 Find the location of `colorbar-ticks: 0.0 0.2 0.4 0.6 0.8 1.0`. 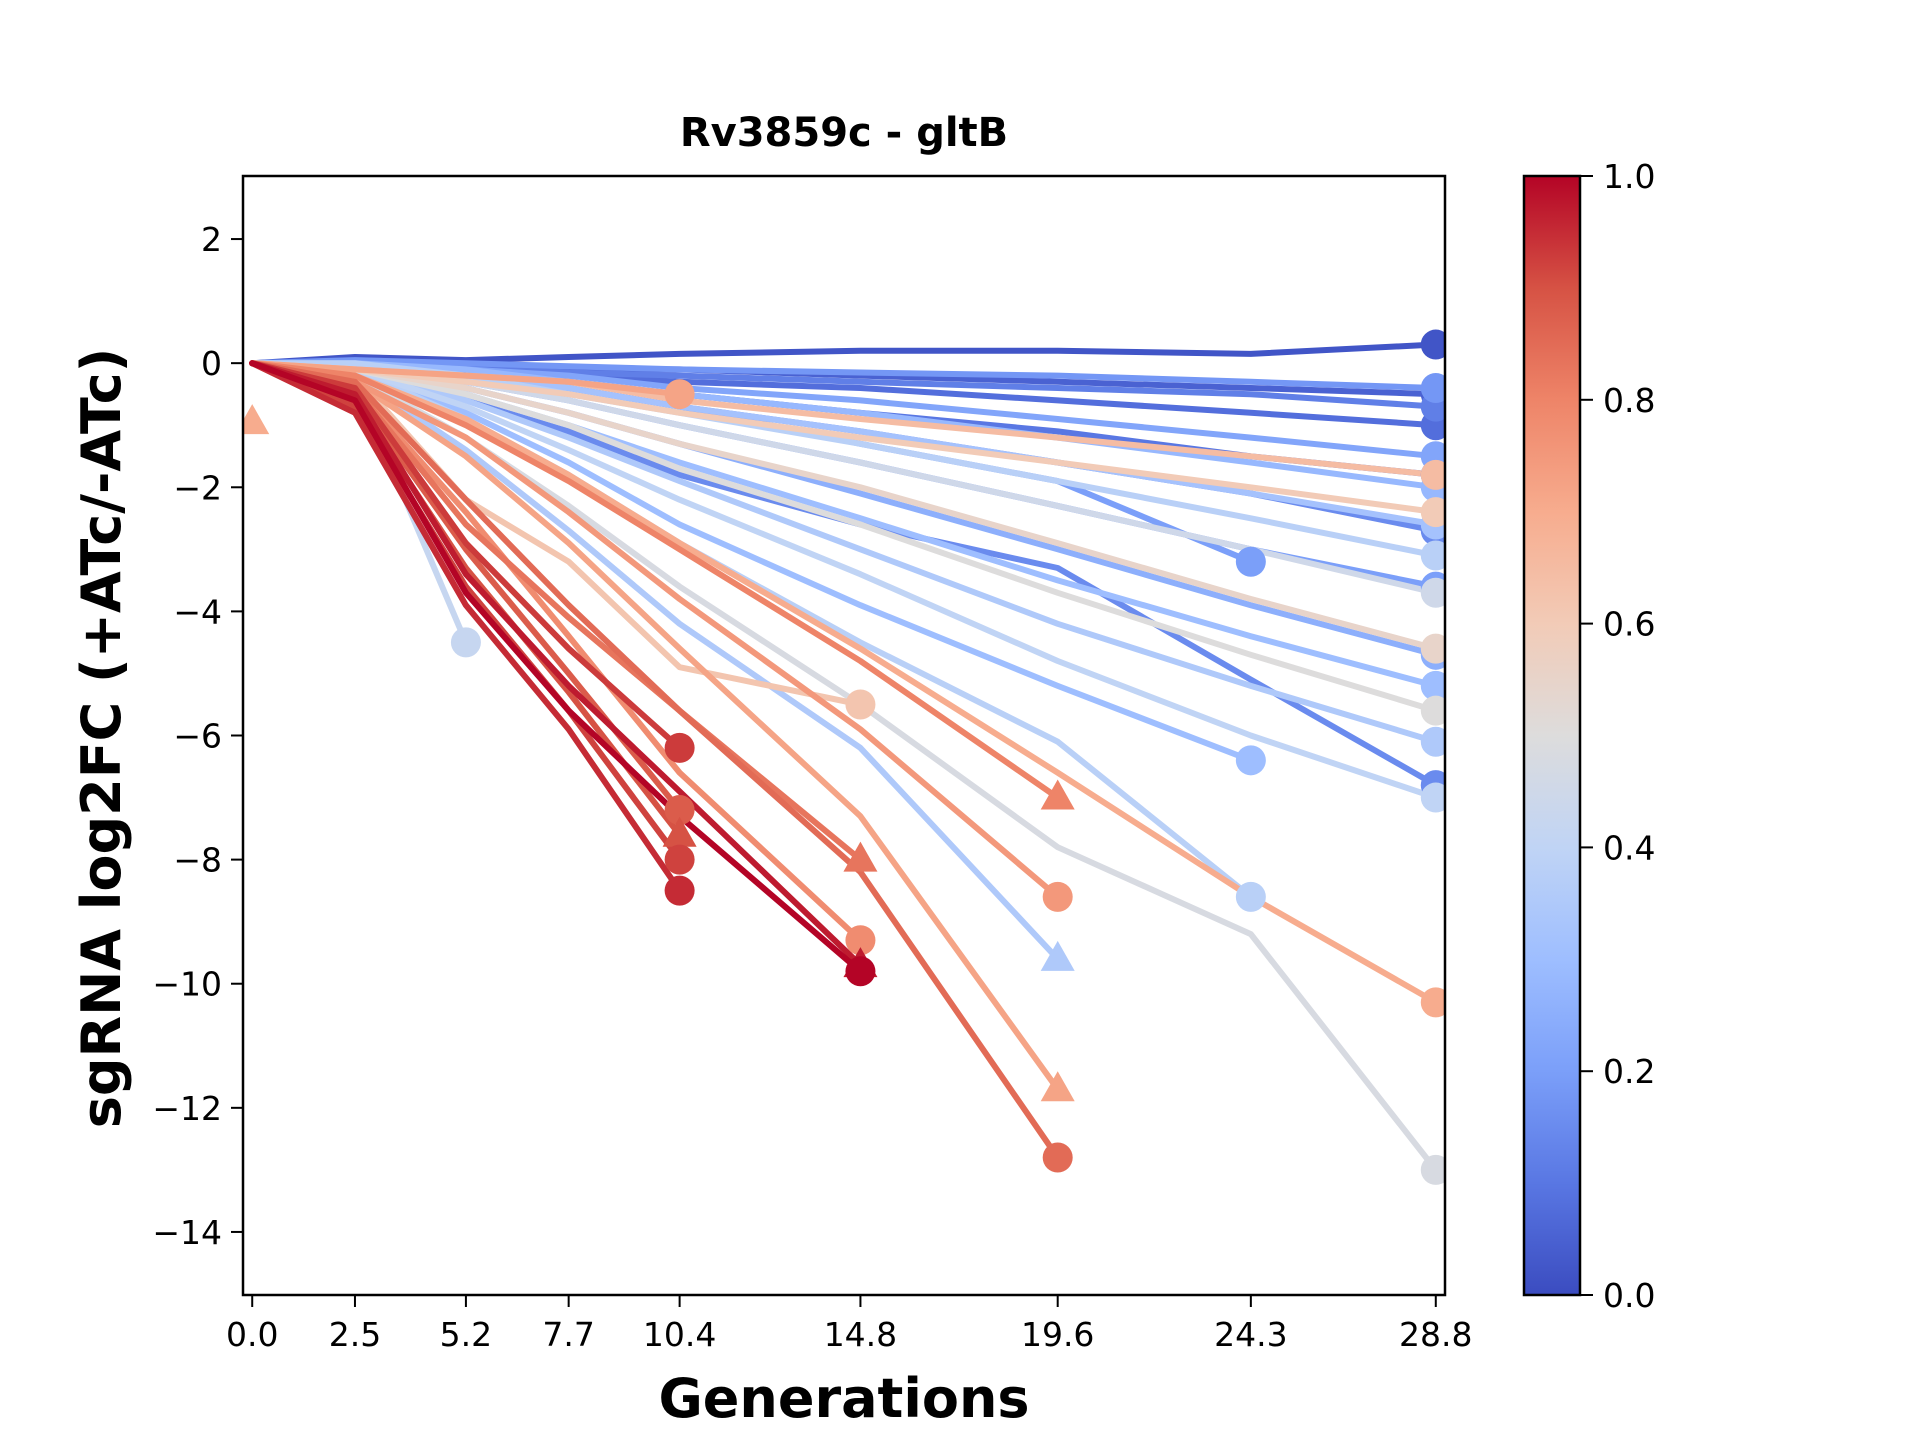

colorbar-ticks: 0.0 0.2 0.4 0.6 0.8 1.0 is located at coordinates (1617, 736).